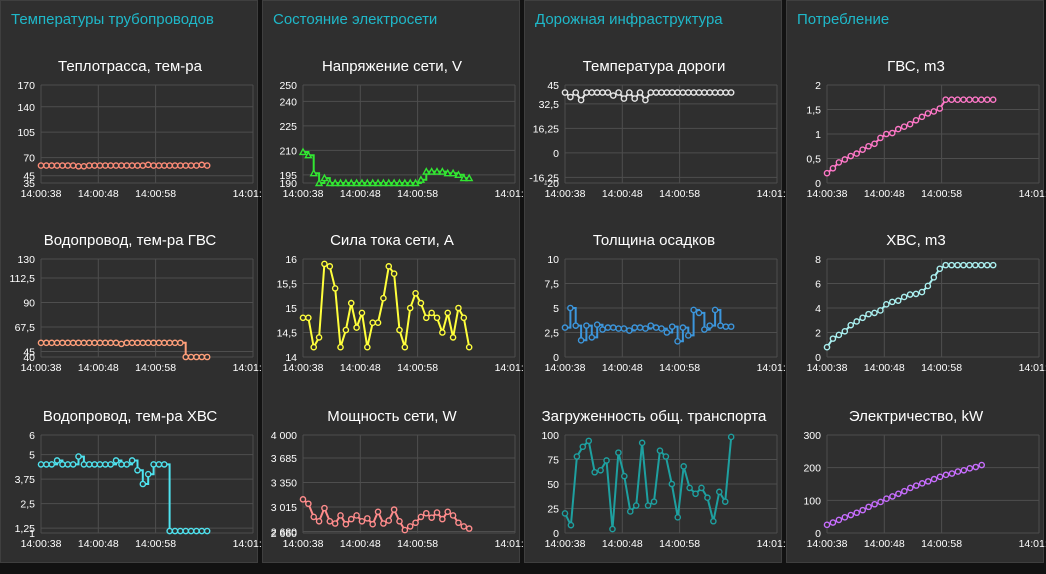 The image size is (1046, 574). Describe the element at coordinates (812, 436) in the screenshot. I see `y-tick-label: 300` at that location.